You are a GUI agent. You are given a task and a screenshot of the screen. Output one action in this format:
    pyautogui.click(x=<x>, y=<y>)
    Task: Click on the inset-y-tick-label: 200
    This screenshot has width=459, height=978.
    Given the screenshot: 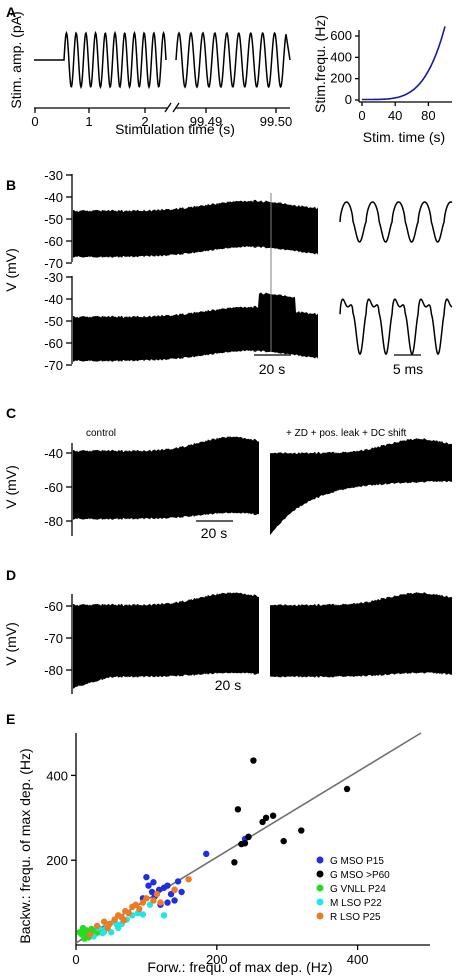 What is the action you would take?
    pyautogui.click(x=341, y=78)
    